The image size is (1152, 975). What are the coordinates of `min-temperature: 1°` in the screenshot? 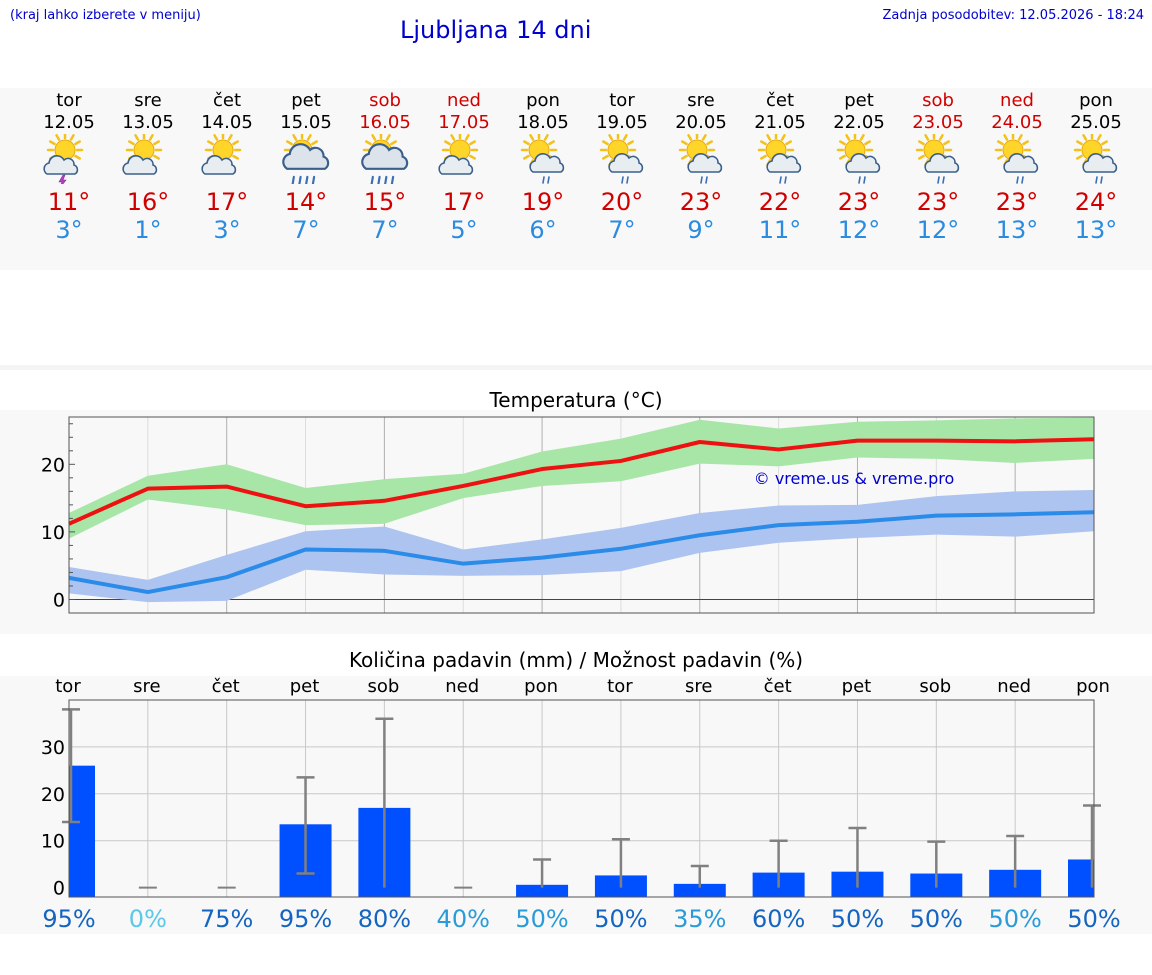 It's located at (148, 230).